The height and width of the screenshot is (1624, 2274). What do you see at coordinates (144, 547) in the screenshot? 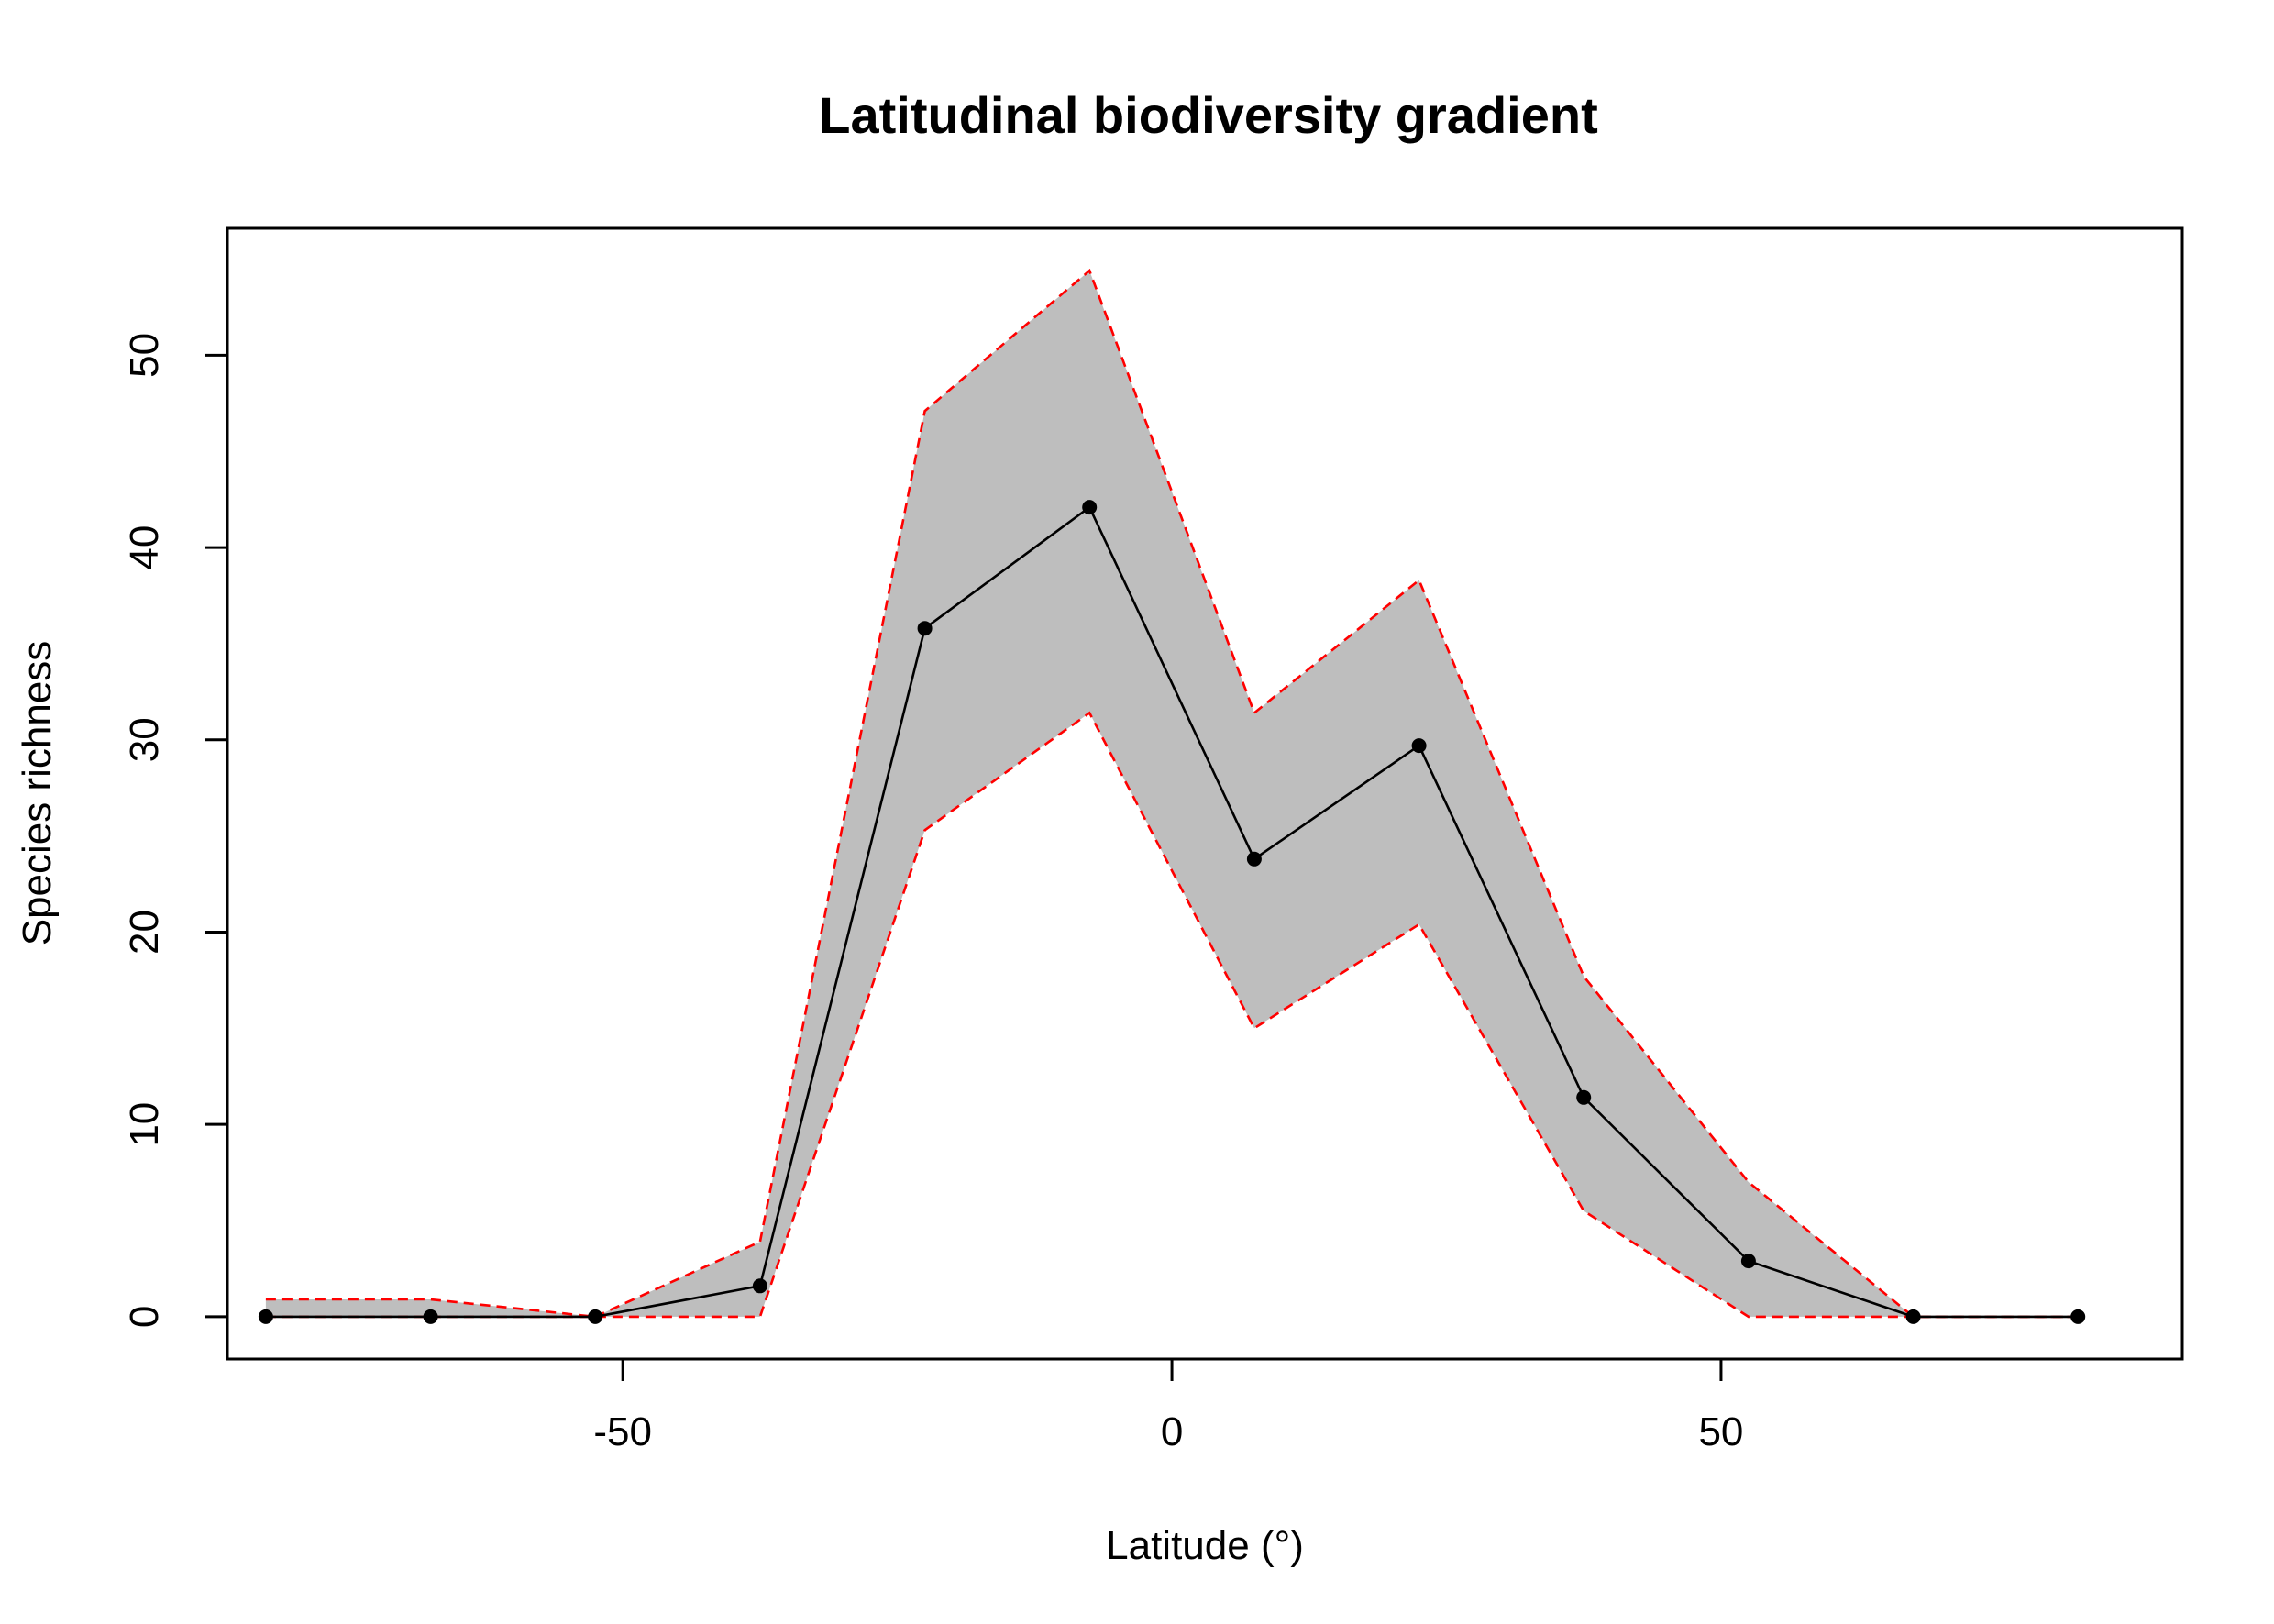
I see `y-tick-label: 40` at bounding box center [144, 547].